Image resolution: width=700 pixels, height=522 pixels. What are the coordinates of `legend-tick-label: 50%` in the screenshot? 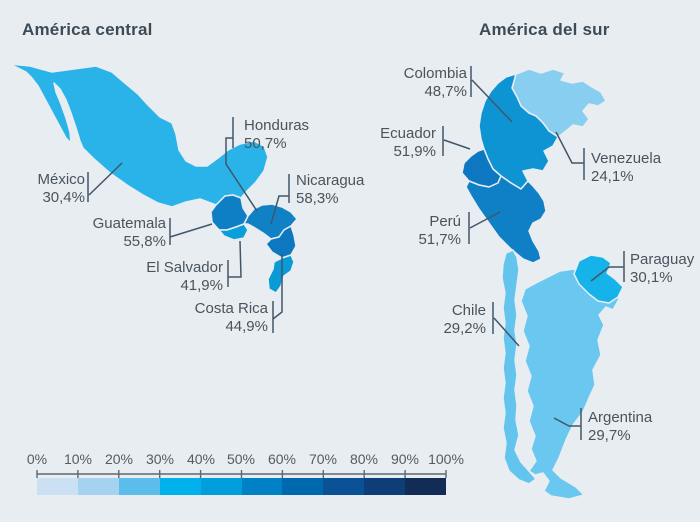 It's located at (241, 459).